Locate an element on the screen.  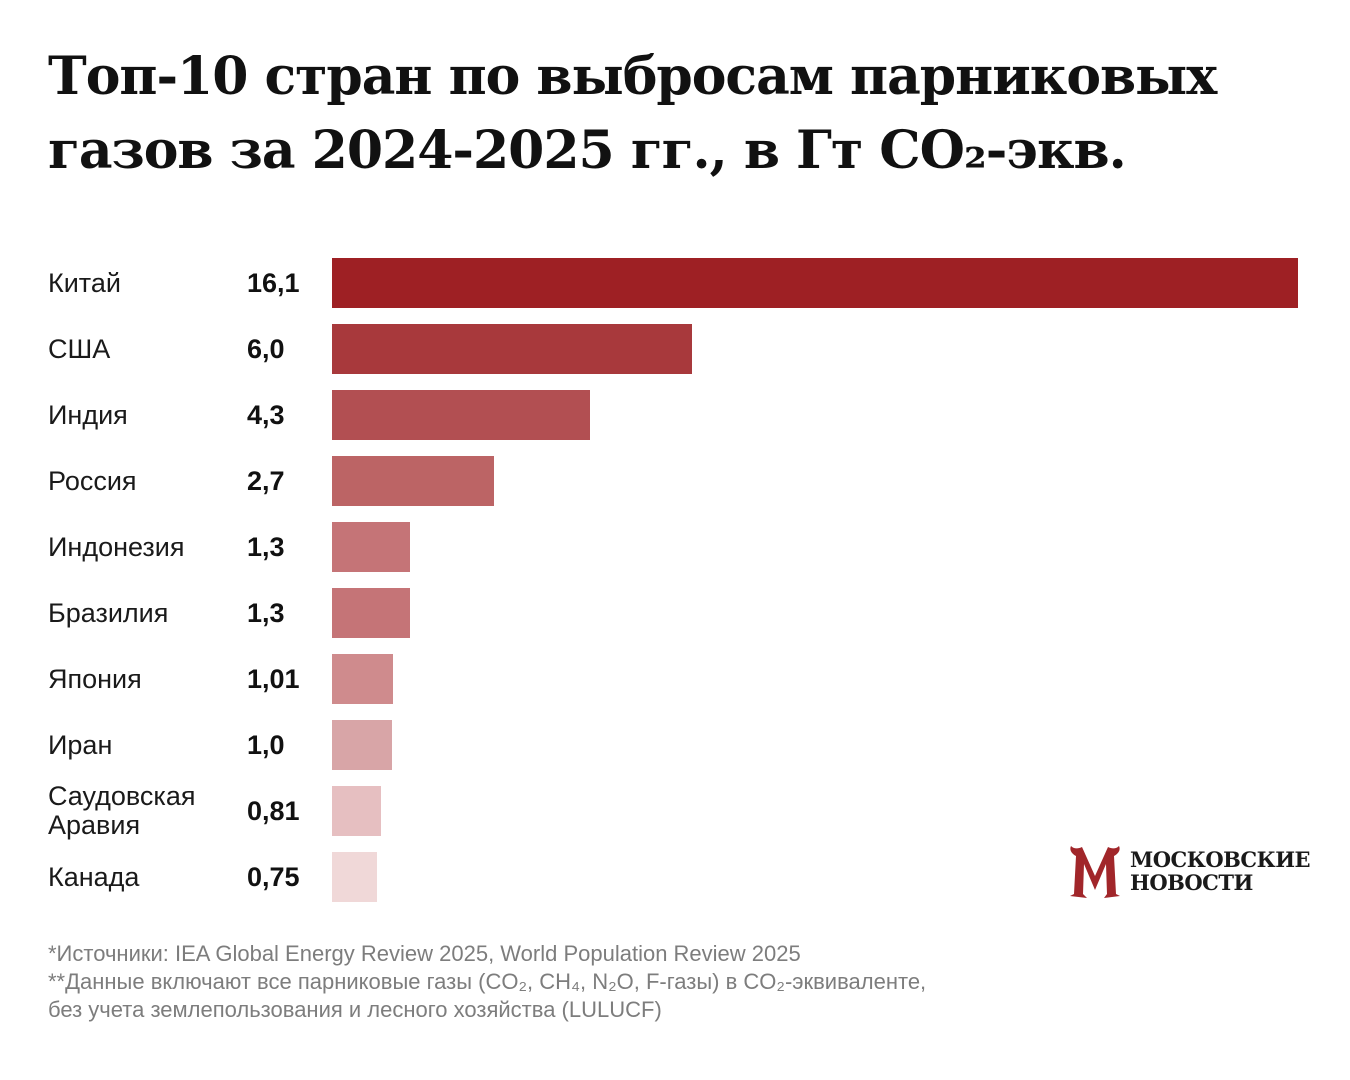
category-label: Япония is located at coordinates (95, 678).